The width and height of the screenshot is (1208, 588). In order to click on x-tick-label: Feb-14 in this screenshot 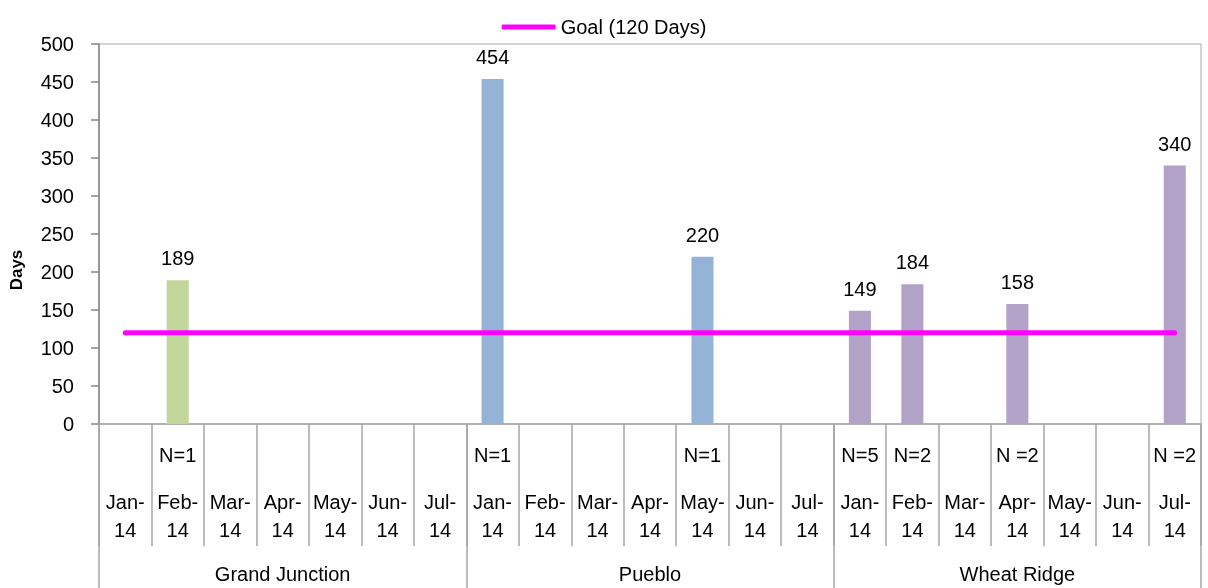, I will do `click(545, 516)`.